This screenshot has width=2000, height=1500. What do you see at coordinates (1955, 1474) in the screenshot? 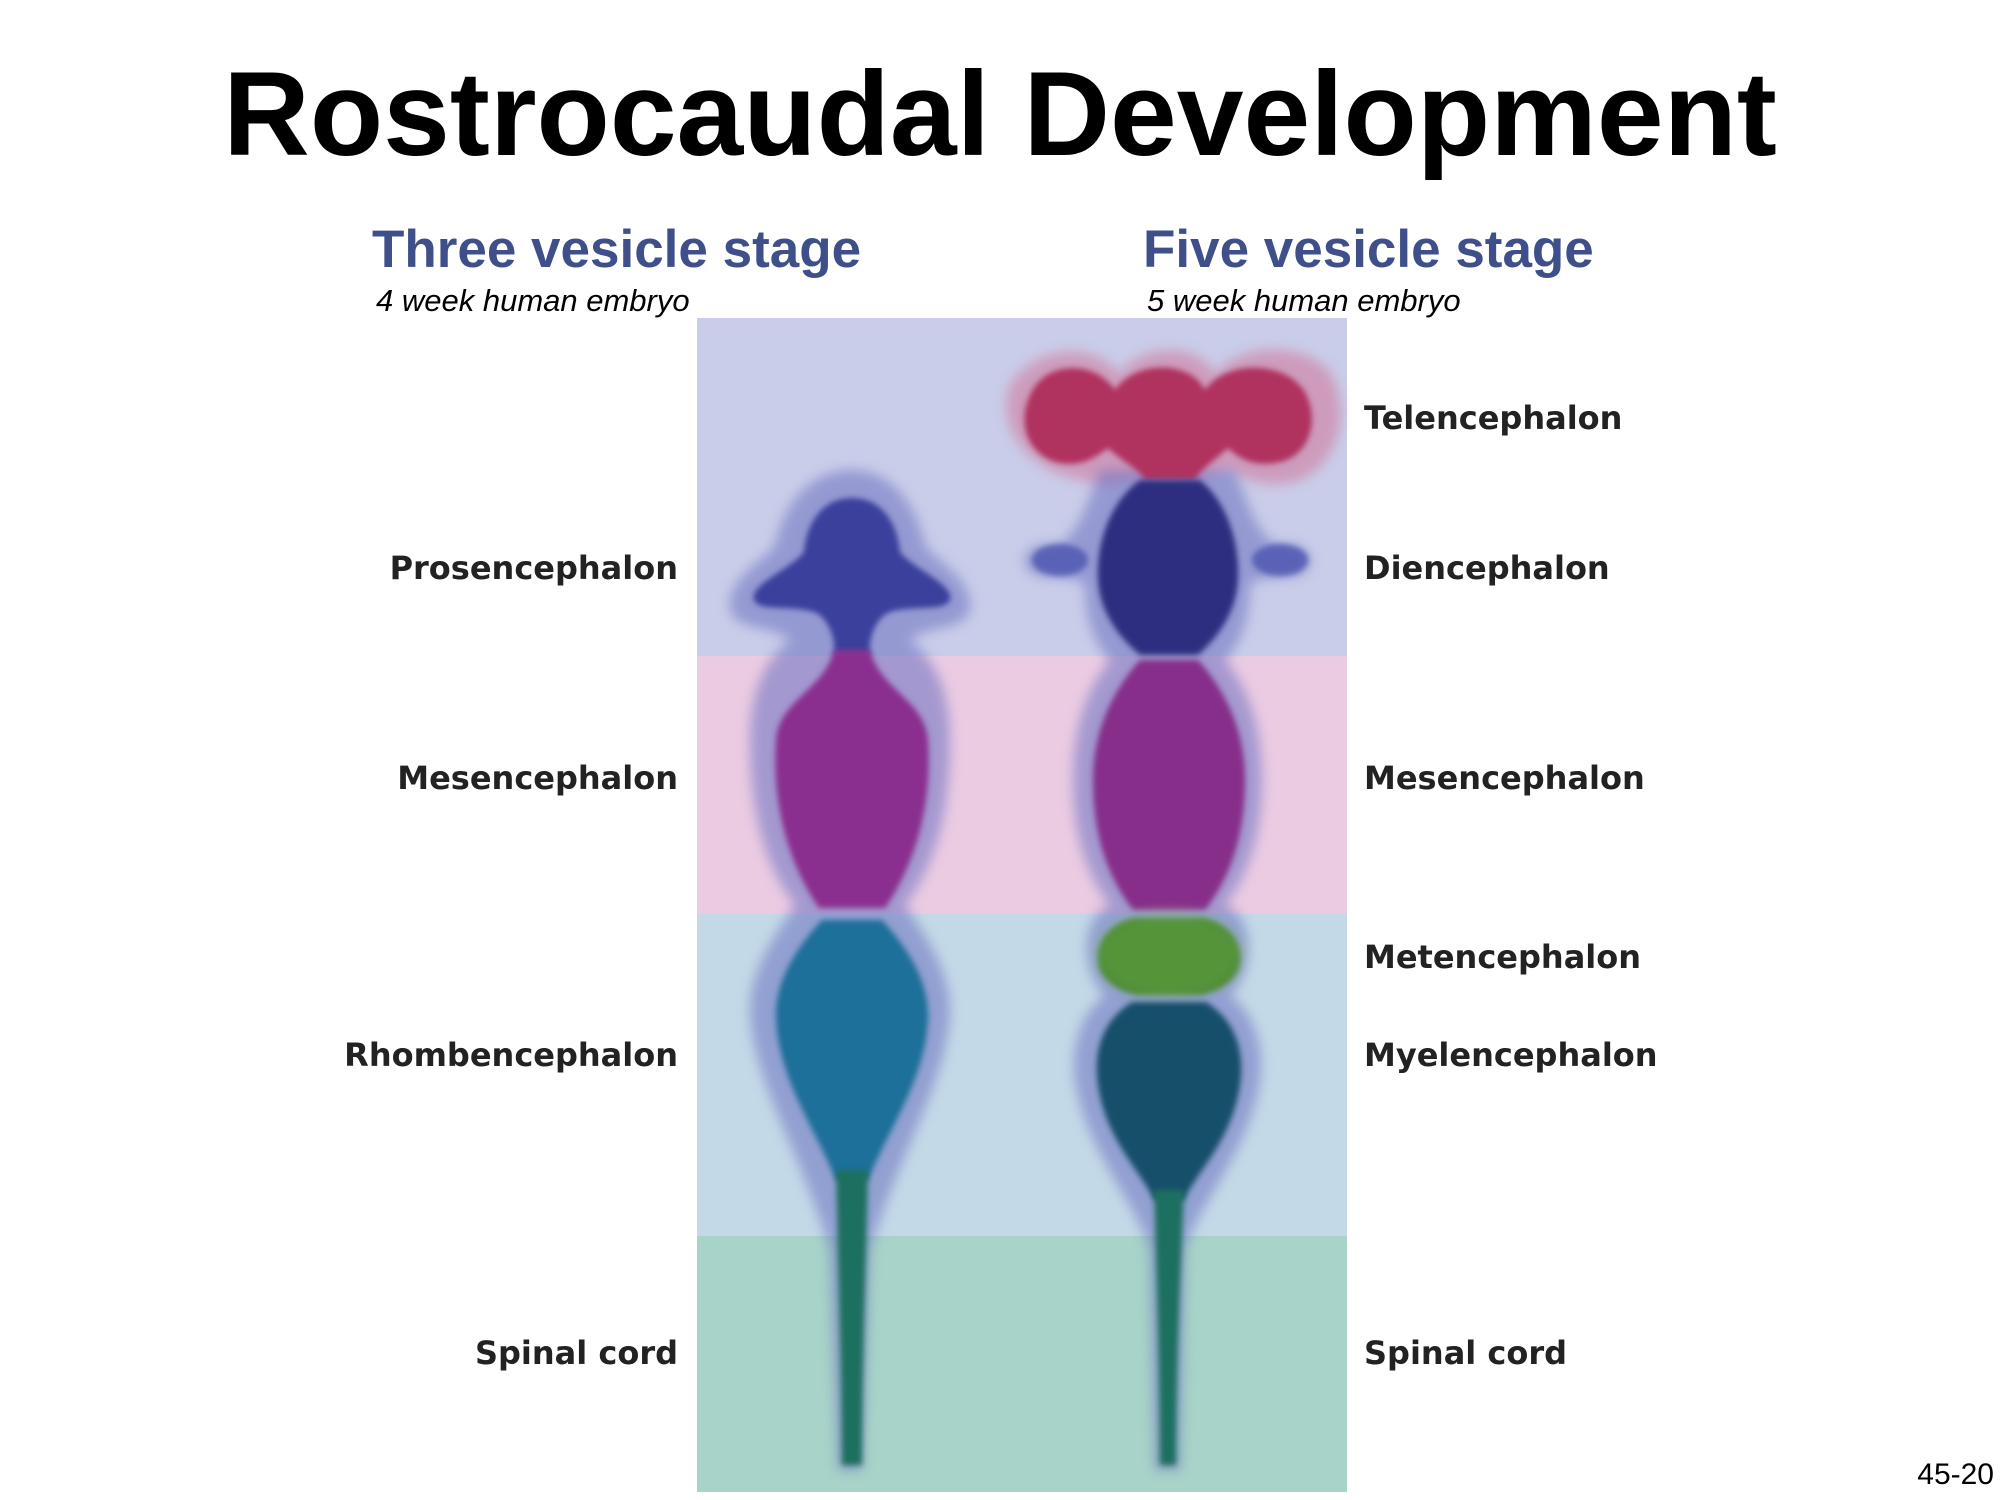
I see `slide-number: 45-20` at bounding box center [1955, 1474].